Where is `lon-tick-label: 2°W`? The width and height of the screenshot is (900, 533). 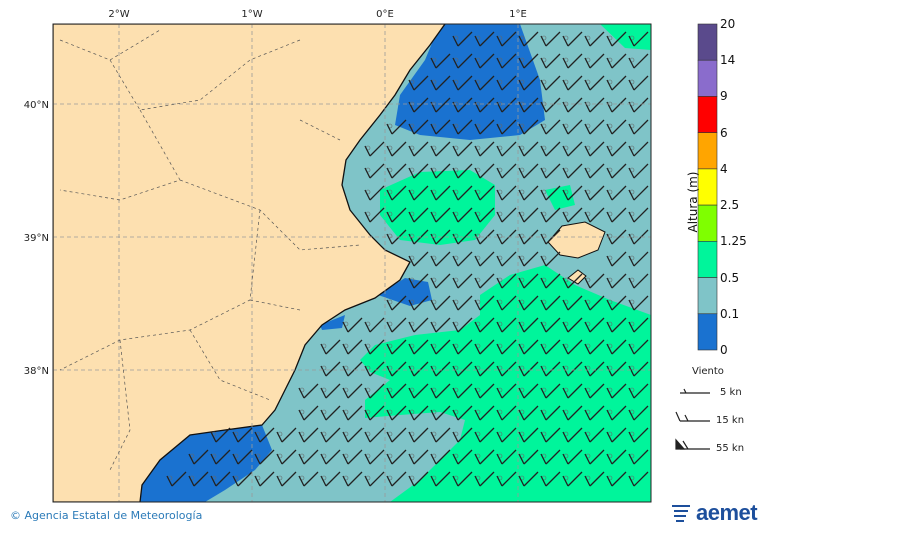
lon-tick-label: 2°W is located at coordinates (118, 14).